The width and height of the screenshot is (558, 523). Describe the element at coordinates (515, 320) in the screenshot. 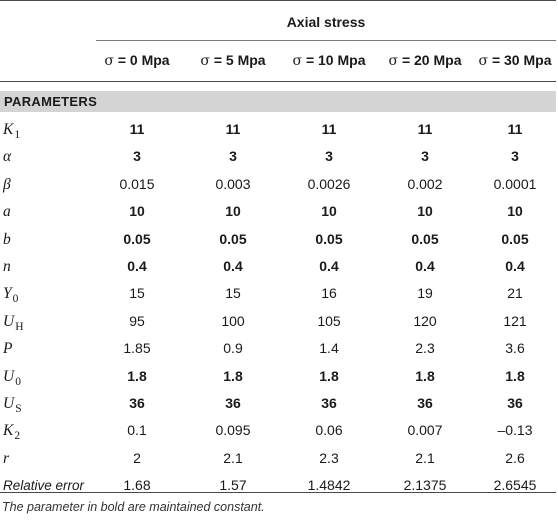

I see `table-cell: 121` at that location.